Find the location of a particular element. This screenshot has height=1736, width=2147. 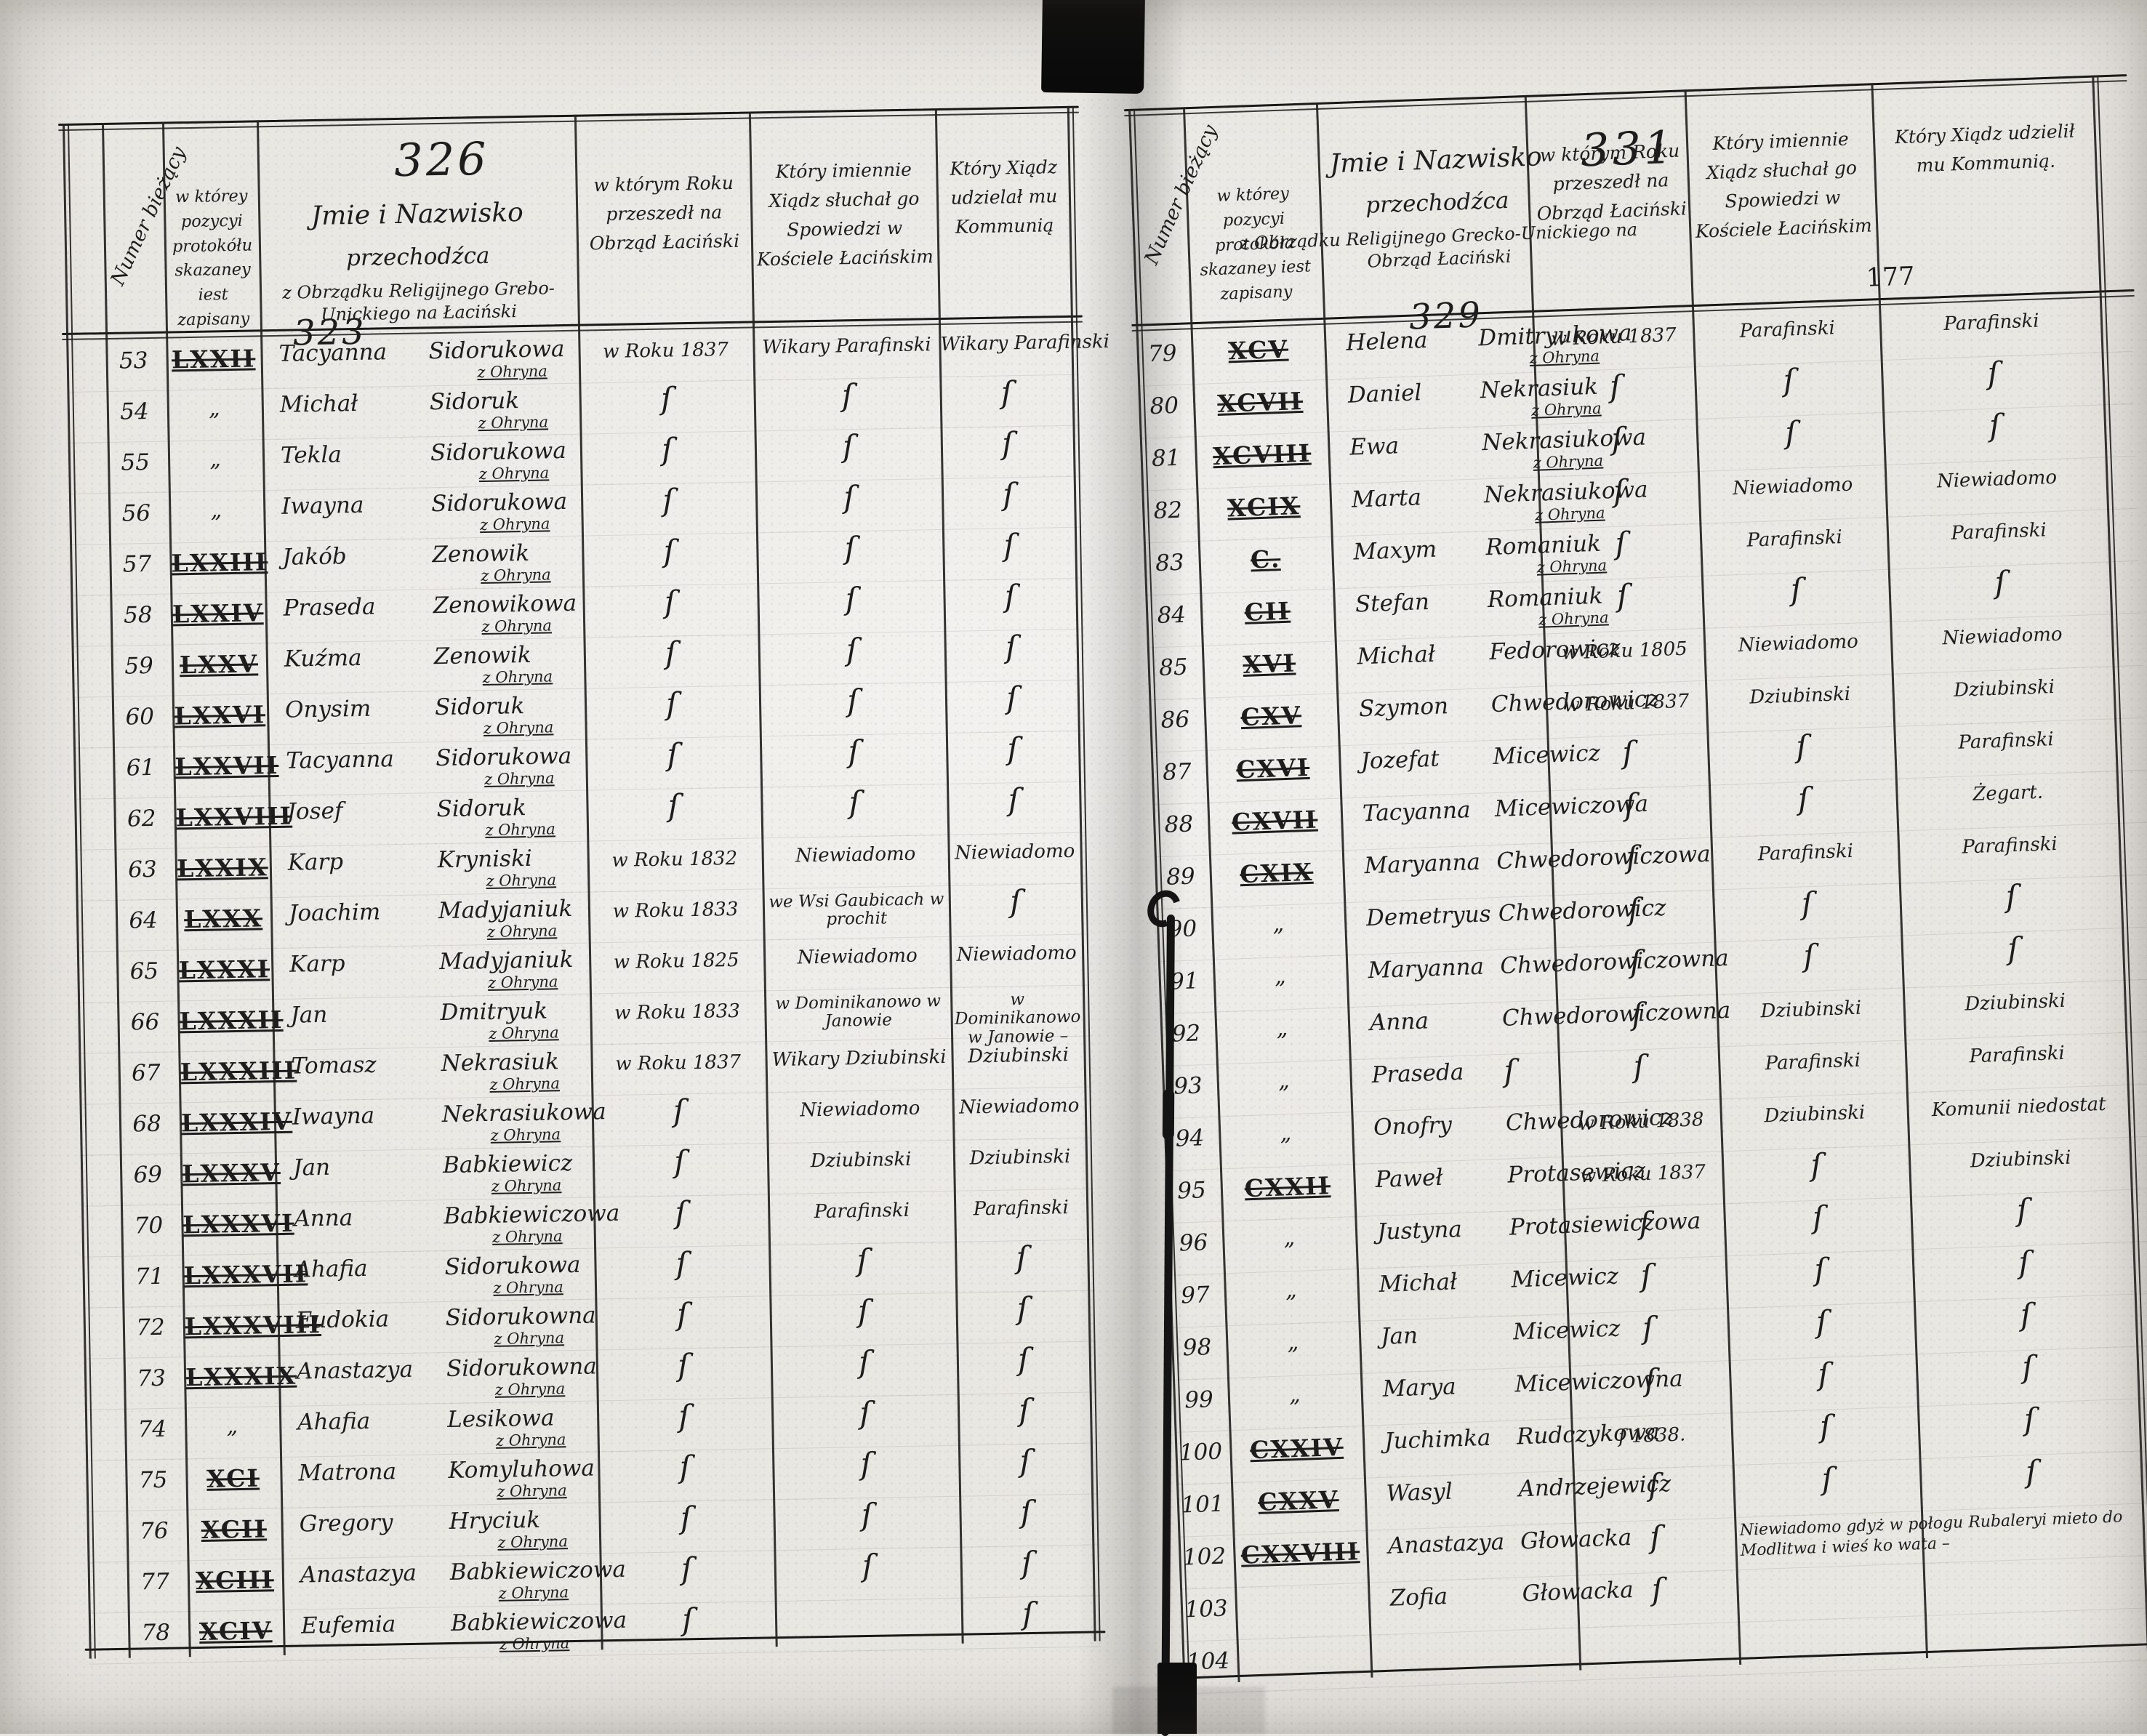

row-number: 82 is located at coordinates (1167, 511).